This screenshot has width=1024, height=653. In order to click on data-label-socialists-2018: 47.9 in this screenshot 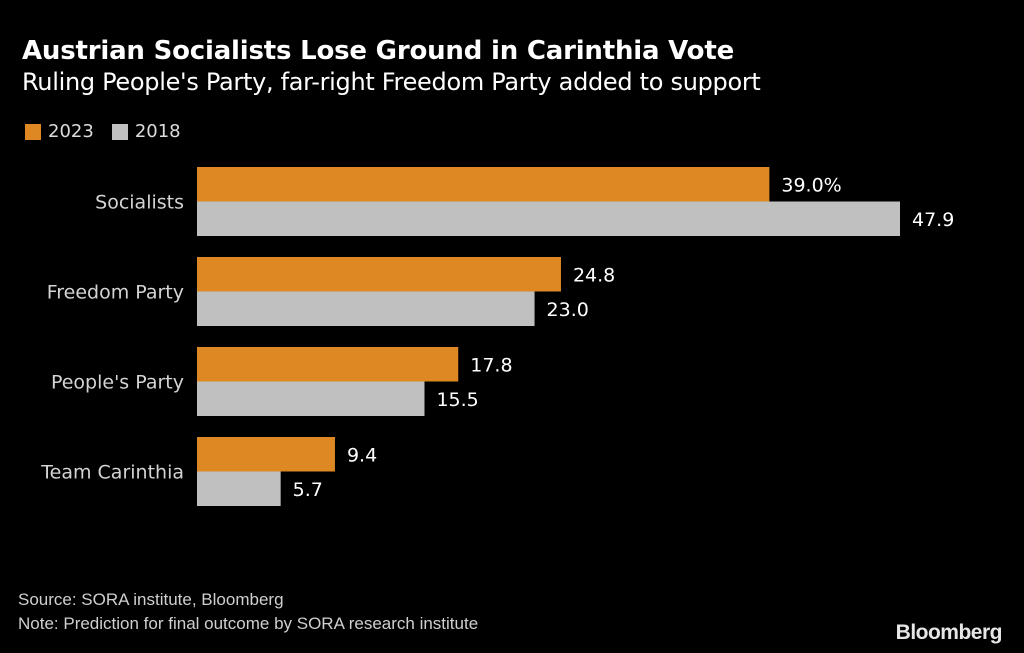, I will do `click(933, 220)`.